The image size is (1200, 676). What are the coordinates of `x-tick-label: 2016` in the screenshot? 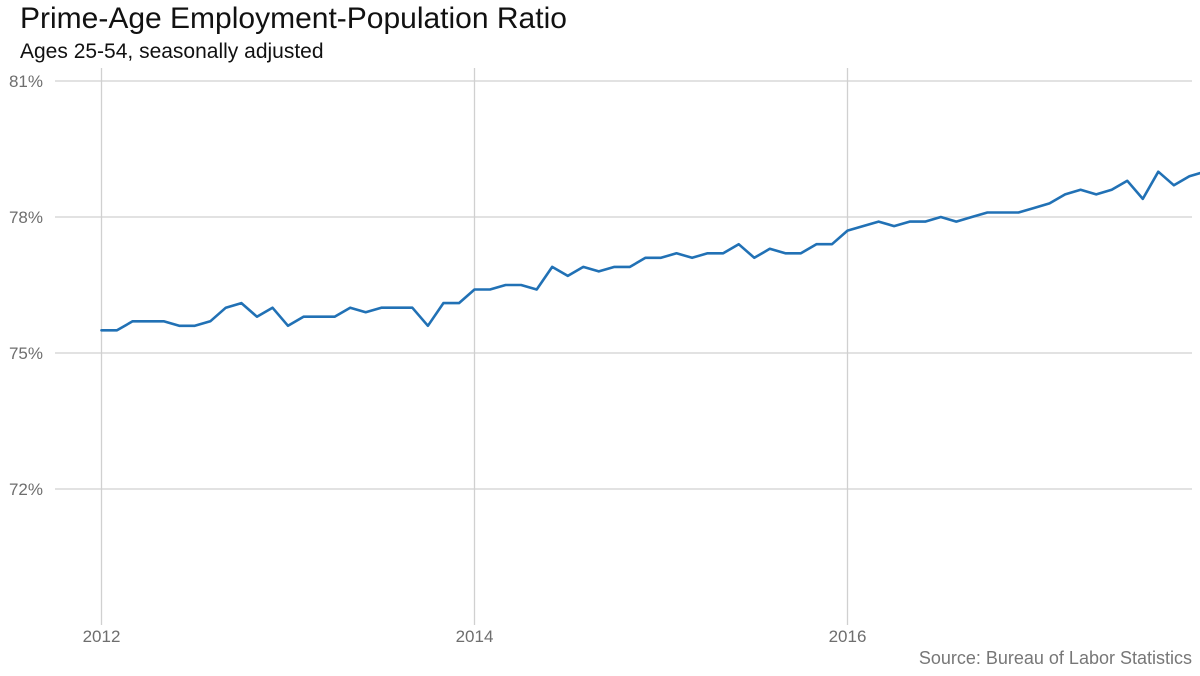 It's located at (848, 636).